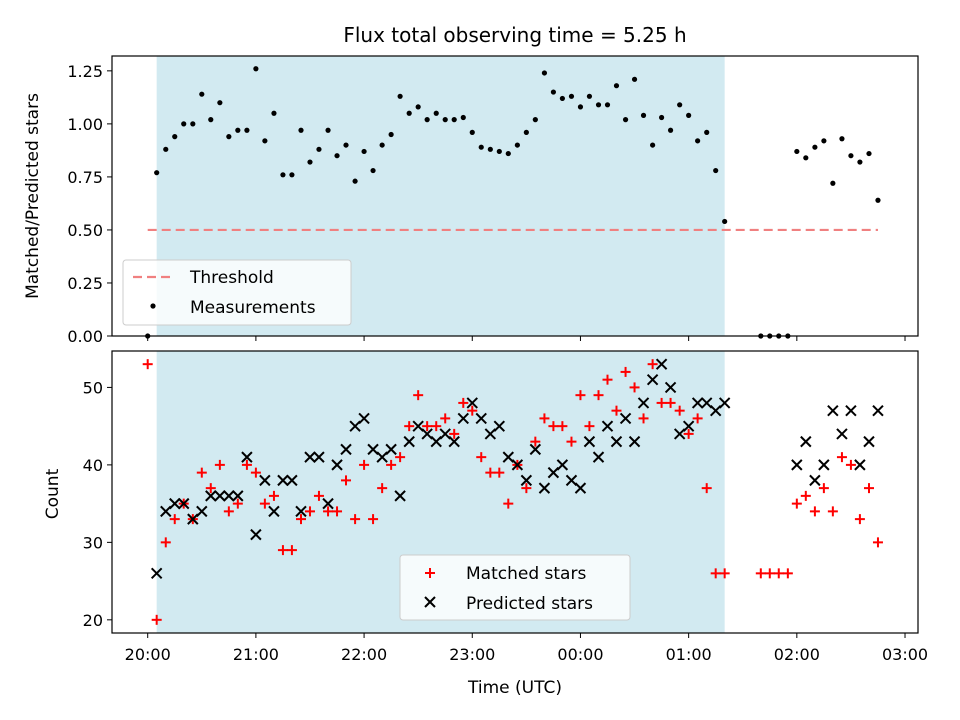 The height and width of the screenshot is (720, 960). Describe the element at coordinates (97, 504) in the screenshot. I see `bottom-y-ticks: 20 30 40 50` at that location.